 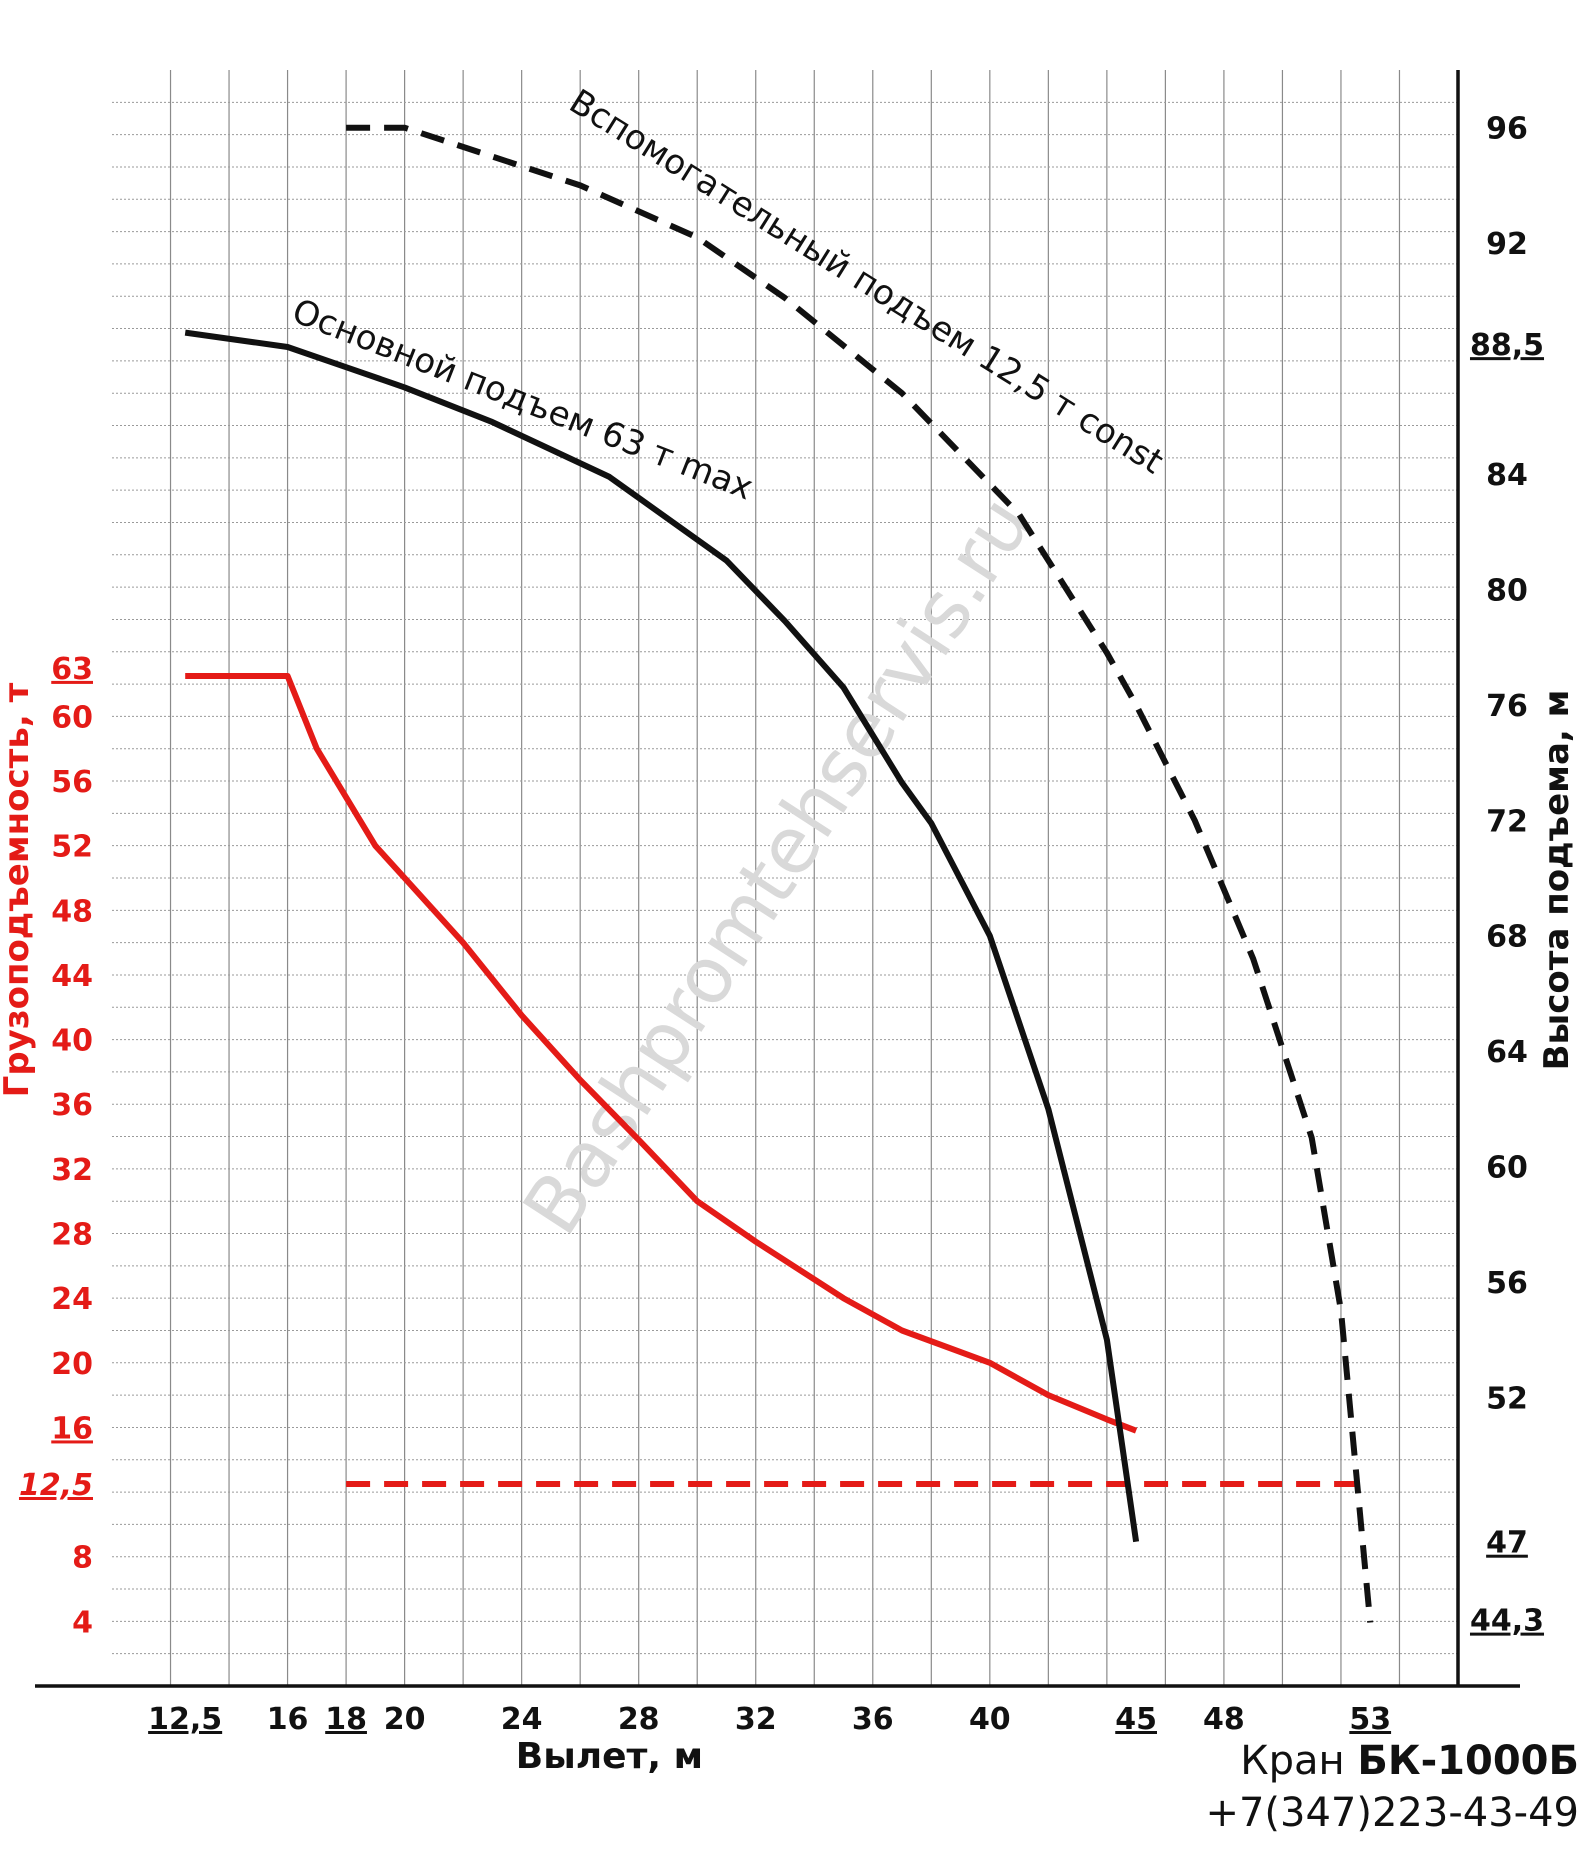 I want to click on left-tick-label: 8, so click(x=82, y=1558).